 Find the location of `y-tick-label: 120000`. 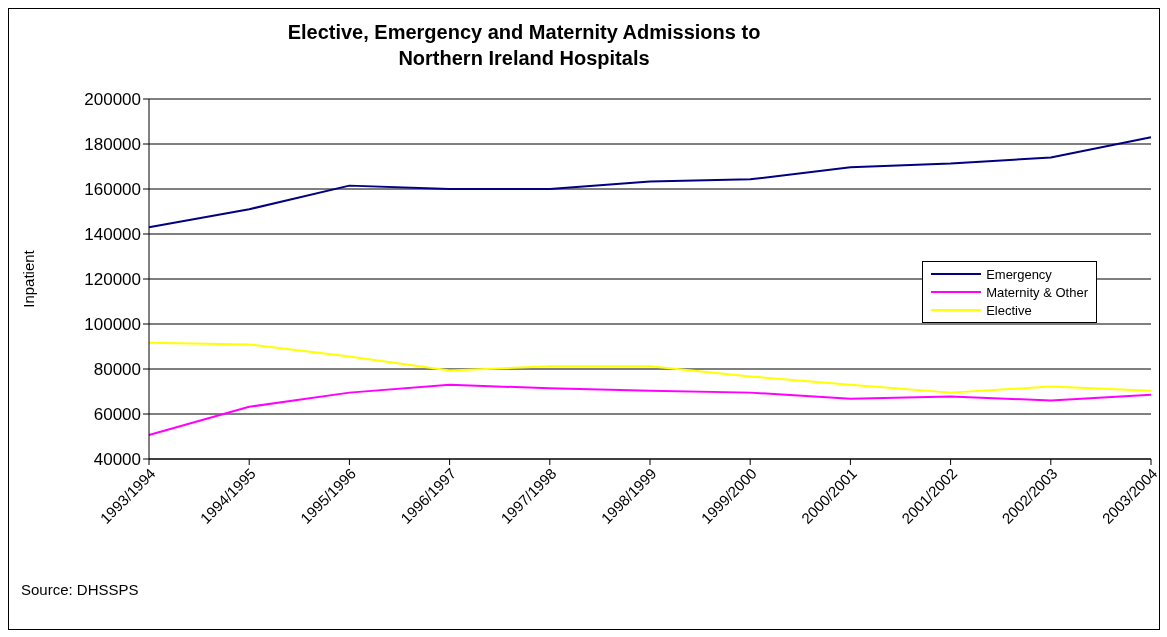

y-tick-label: 120000 is located at coordinates (112, 280).